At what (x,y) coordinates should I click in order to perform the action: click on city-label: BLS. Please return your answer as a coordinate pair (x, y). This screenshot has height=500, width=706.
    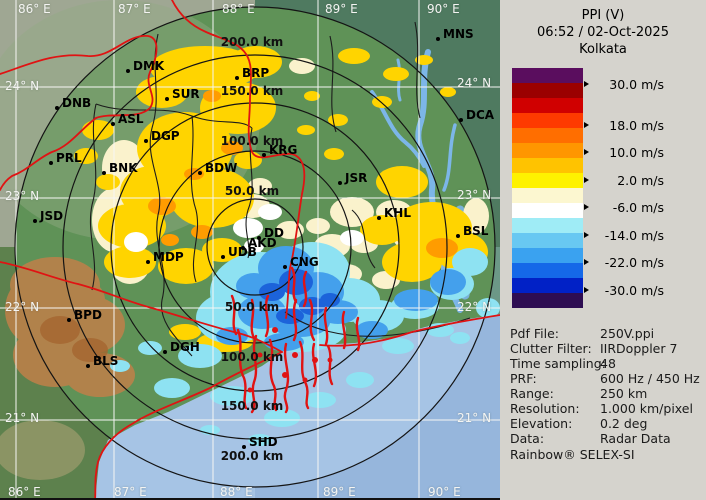
    Looking at the image, I should click on (106, 361).